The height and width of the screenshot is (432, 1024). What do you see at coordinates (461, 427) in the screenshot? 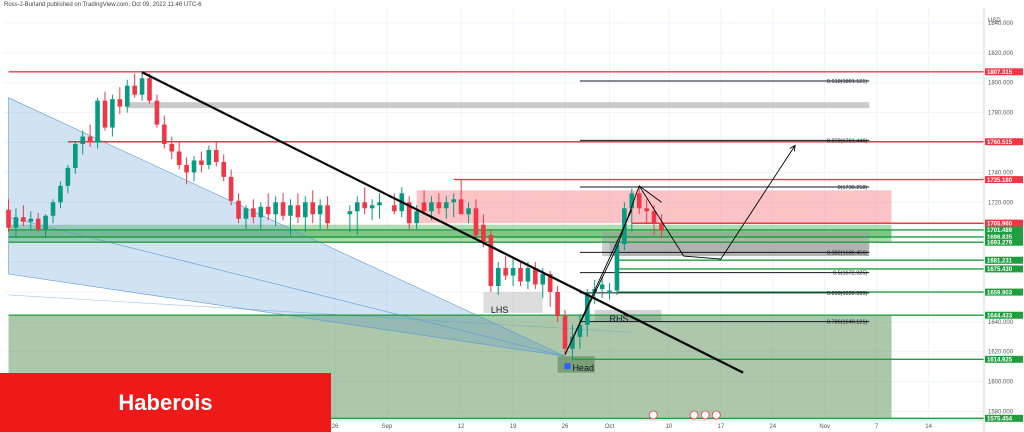
I see `x-tick-label: 12` at bounding box center [461, 427].